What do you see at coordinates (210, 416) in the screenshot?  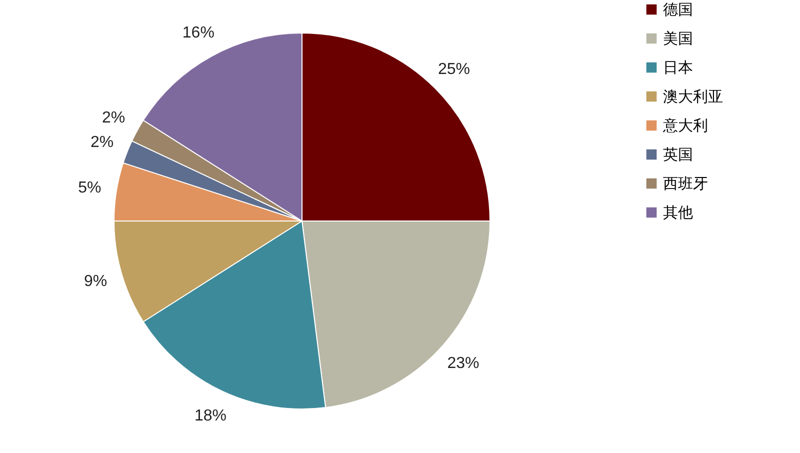 I see `data-label: 18%` at bounding box center [210, 416].